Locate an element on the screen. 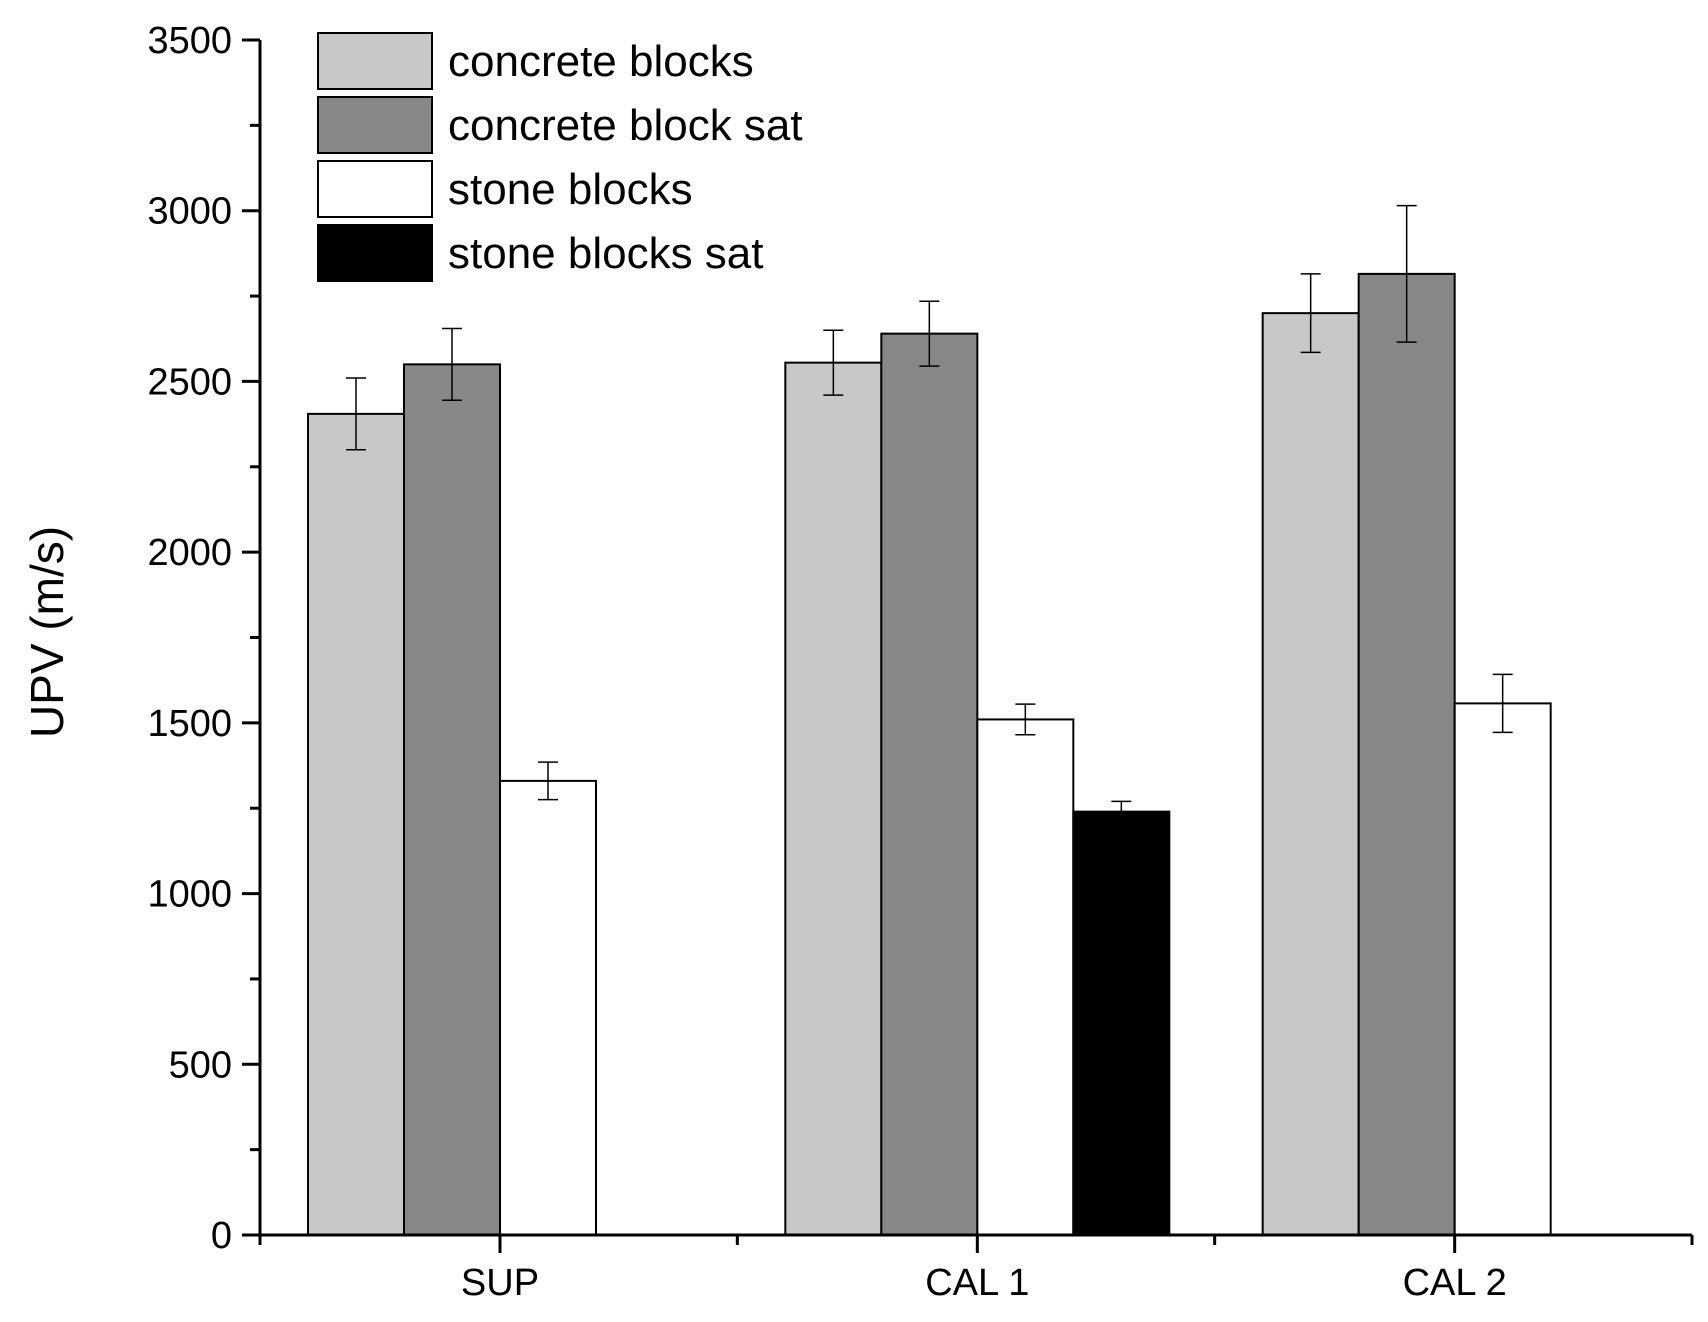 This screenshot has width=1708, height=1322. legend-label: concrete blocks is located at coordinates (601, 61).